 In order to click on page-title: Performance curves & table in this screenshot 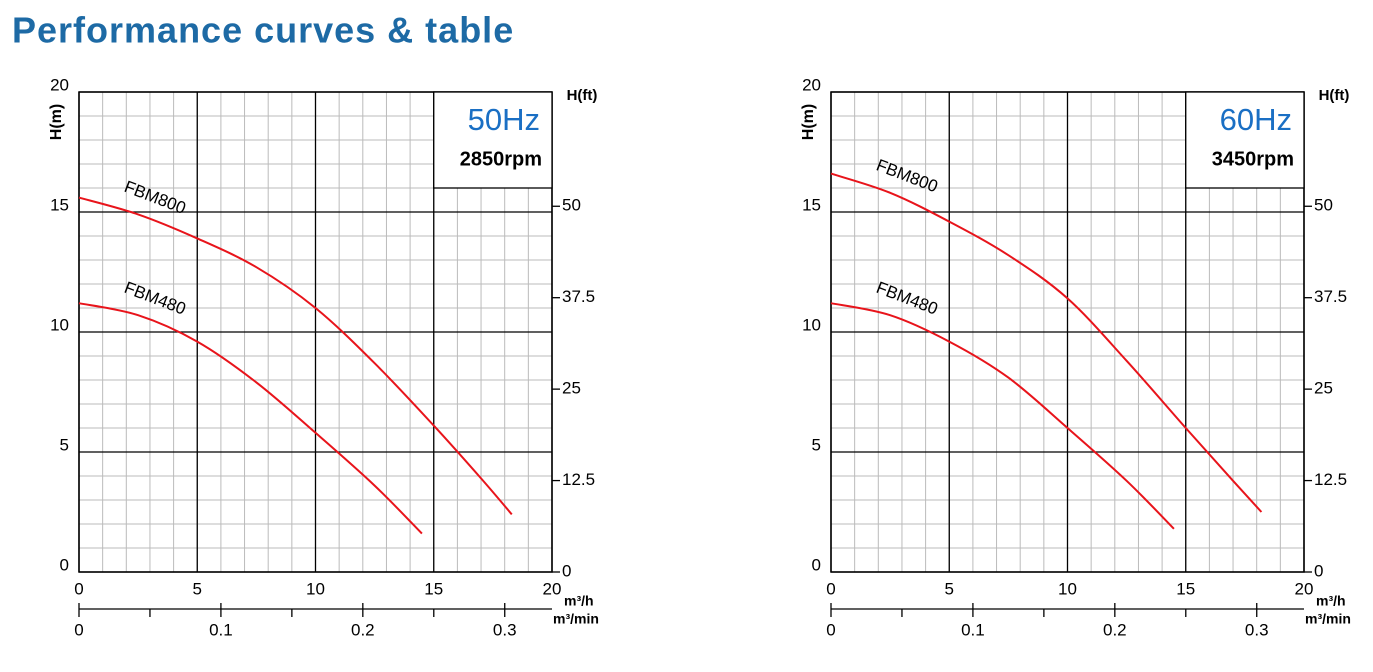, I will do `click(263, 30)`.